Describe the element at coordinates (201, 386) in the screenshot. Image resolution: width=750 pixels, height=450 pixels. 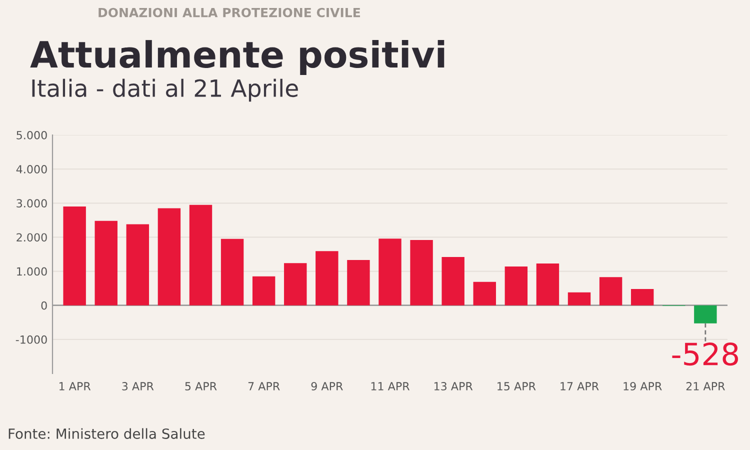
I see `x-tick-label: 5 APR` at that location.